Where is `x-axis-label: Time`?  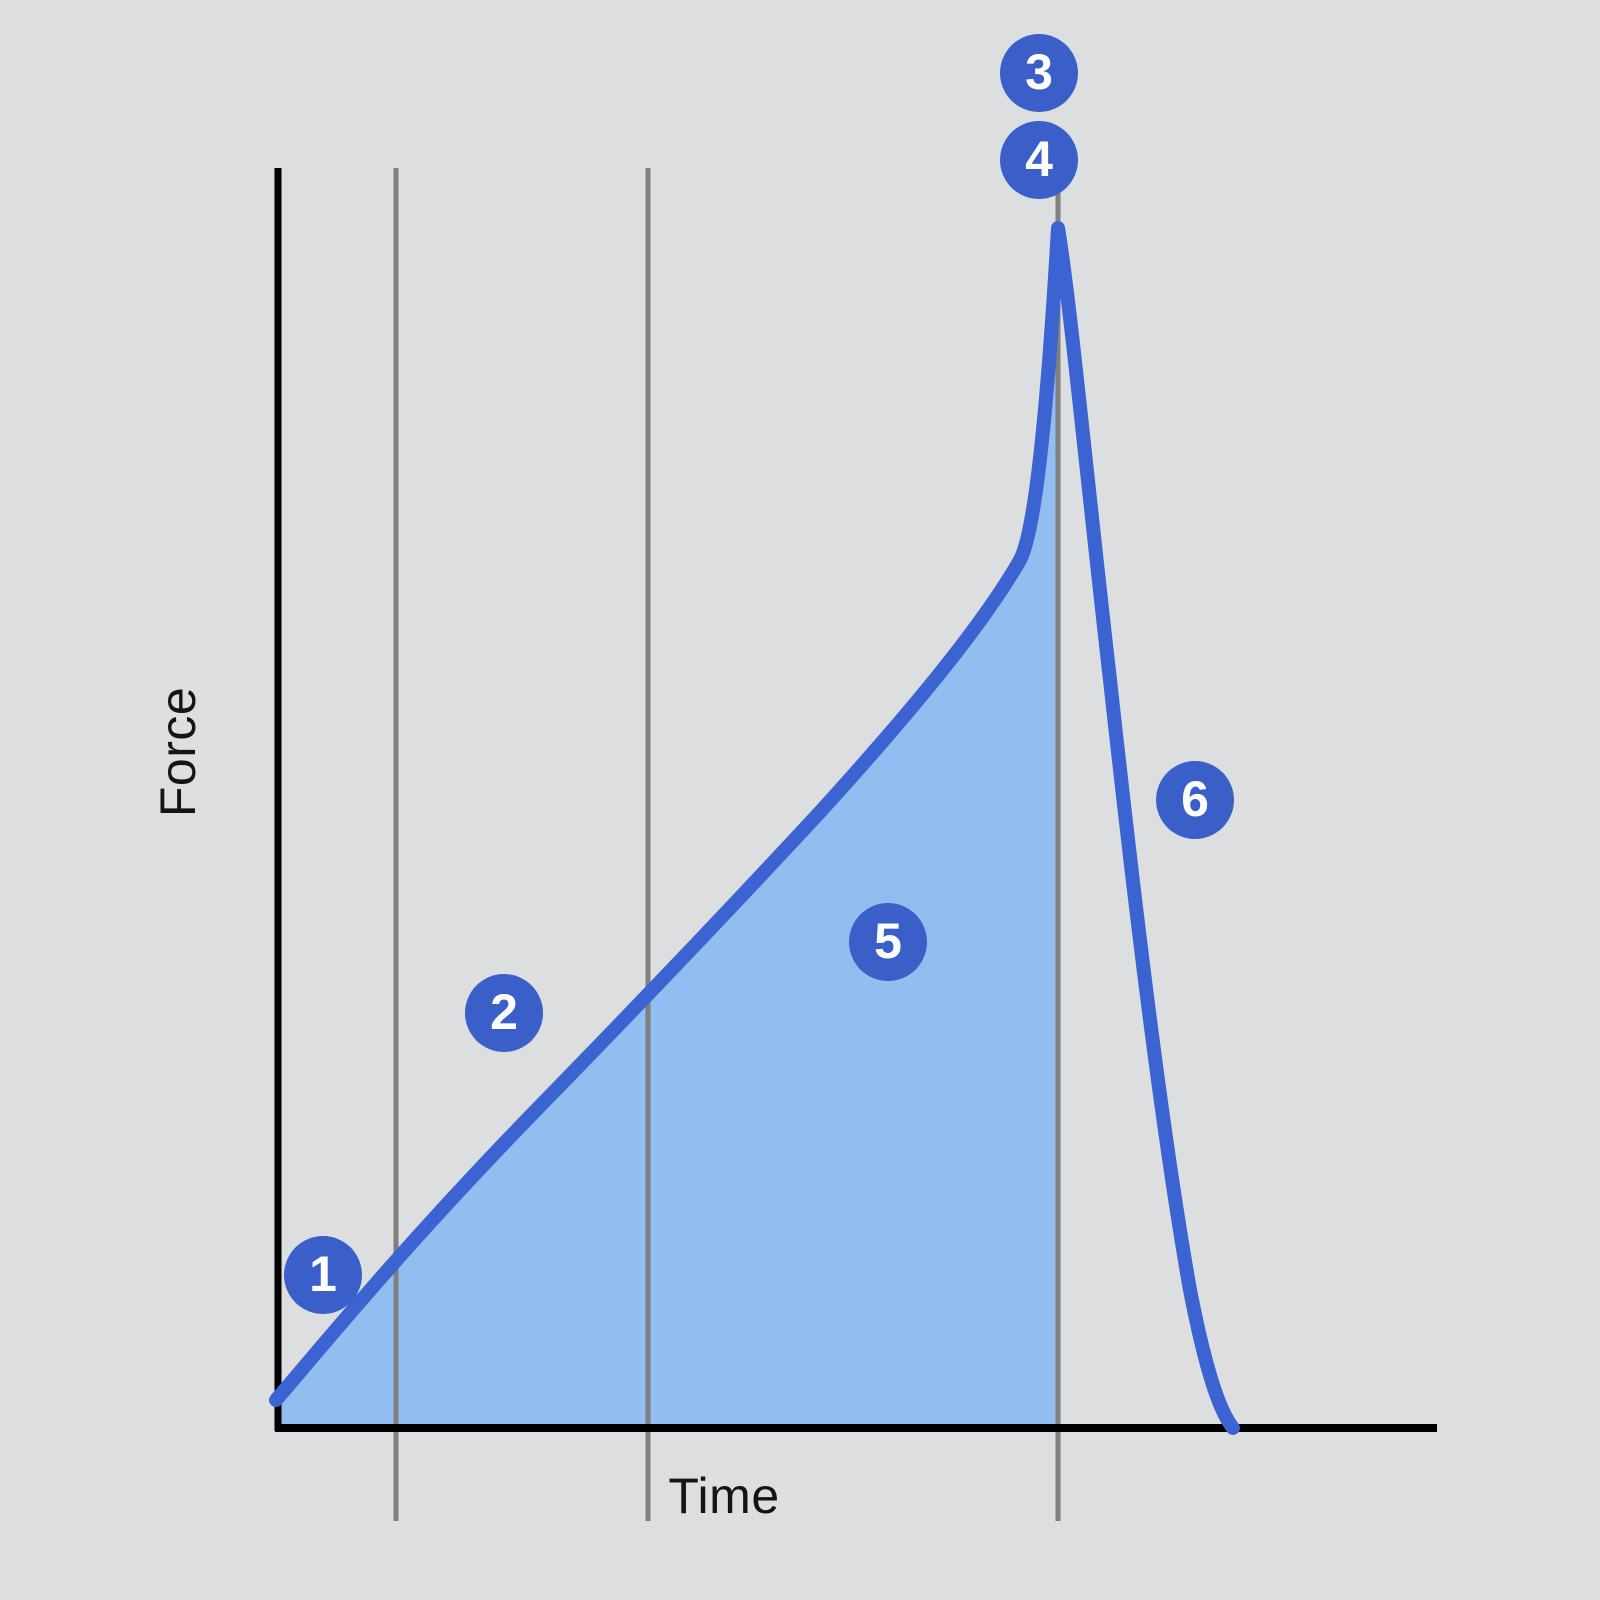
x-axis-label: Time is located at coordinates (724, 1496).